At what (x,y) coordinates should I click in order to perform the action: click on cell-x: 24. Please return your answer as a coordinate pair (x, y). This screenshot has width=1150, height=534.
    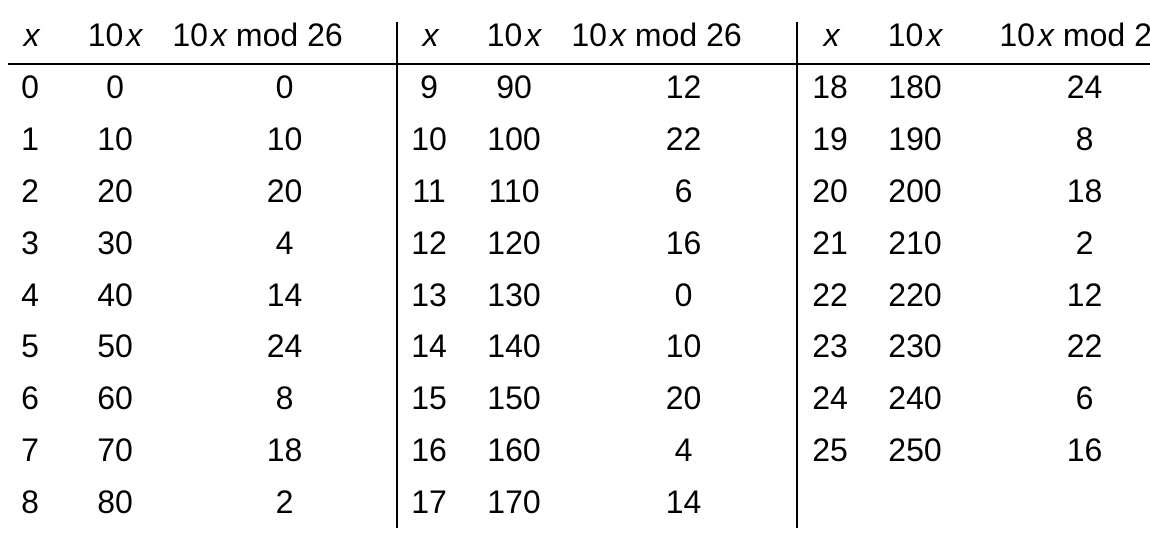
    Looking at the image, I should click on (830, 398).